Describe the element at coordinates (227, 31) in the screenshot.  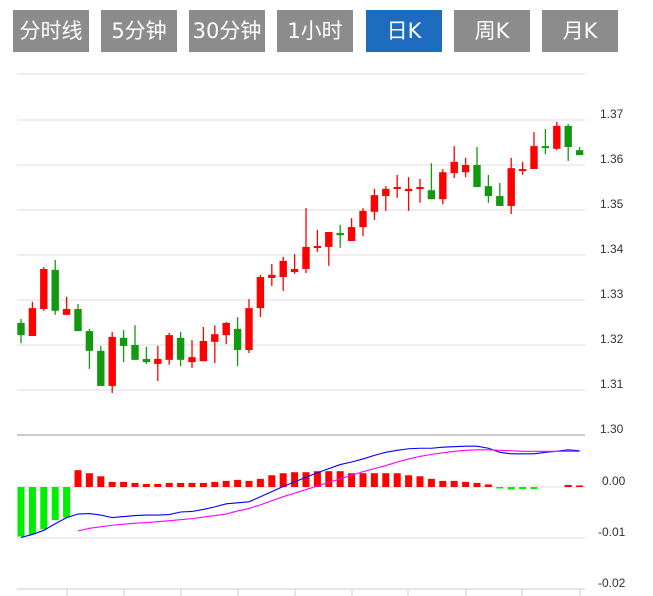
I see `tab-30min: 30分钟` at that location.